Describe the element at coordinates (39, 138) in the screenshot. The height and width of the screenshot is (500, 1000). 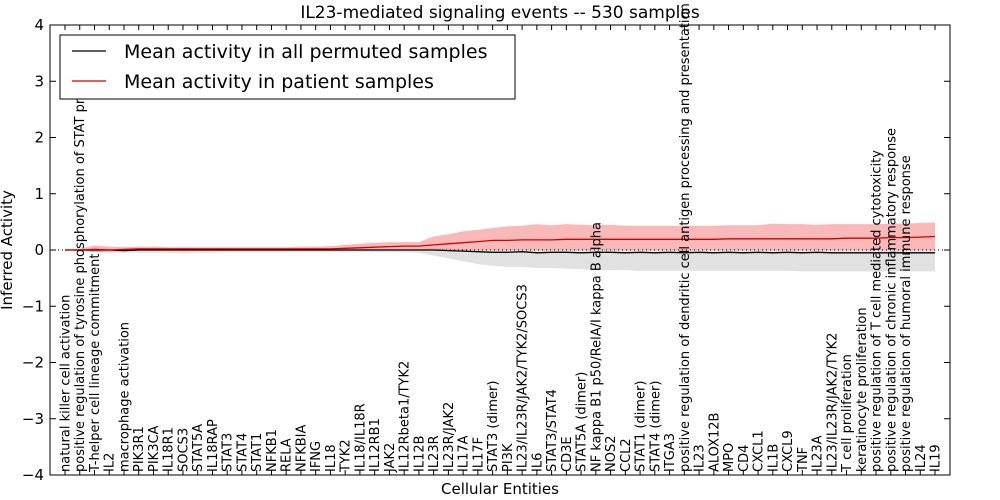
I see `y-tick-label: 2` at that location.